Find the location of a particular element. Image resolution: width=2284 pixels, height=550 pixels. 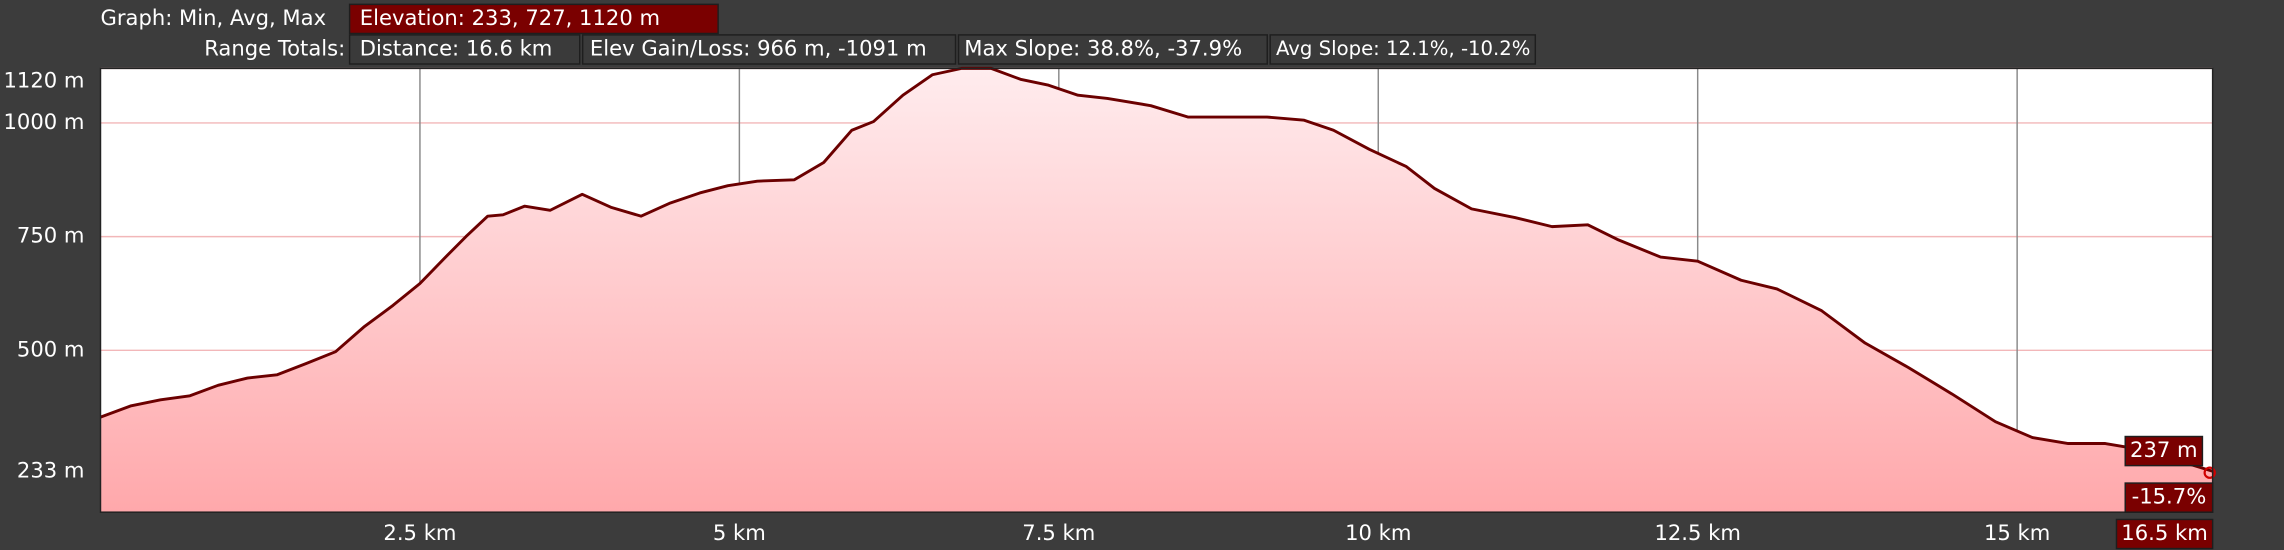

elevation-stats: Elevation: 233, 727, 1120 m is located at coordinates (510, 17).